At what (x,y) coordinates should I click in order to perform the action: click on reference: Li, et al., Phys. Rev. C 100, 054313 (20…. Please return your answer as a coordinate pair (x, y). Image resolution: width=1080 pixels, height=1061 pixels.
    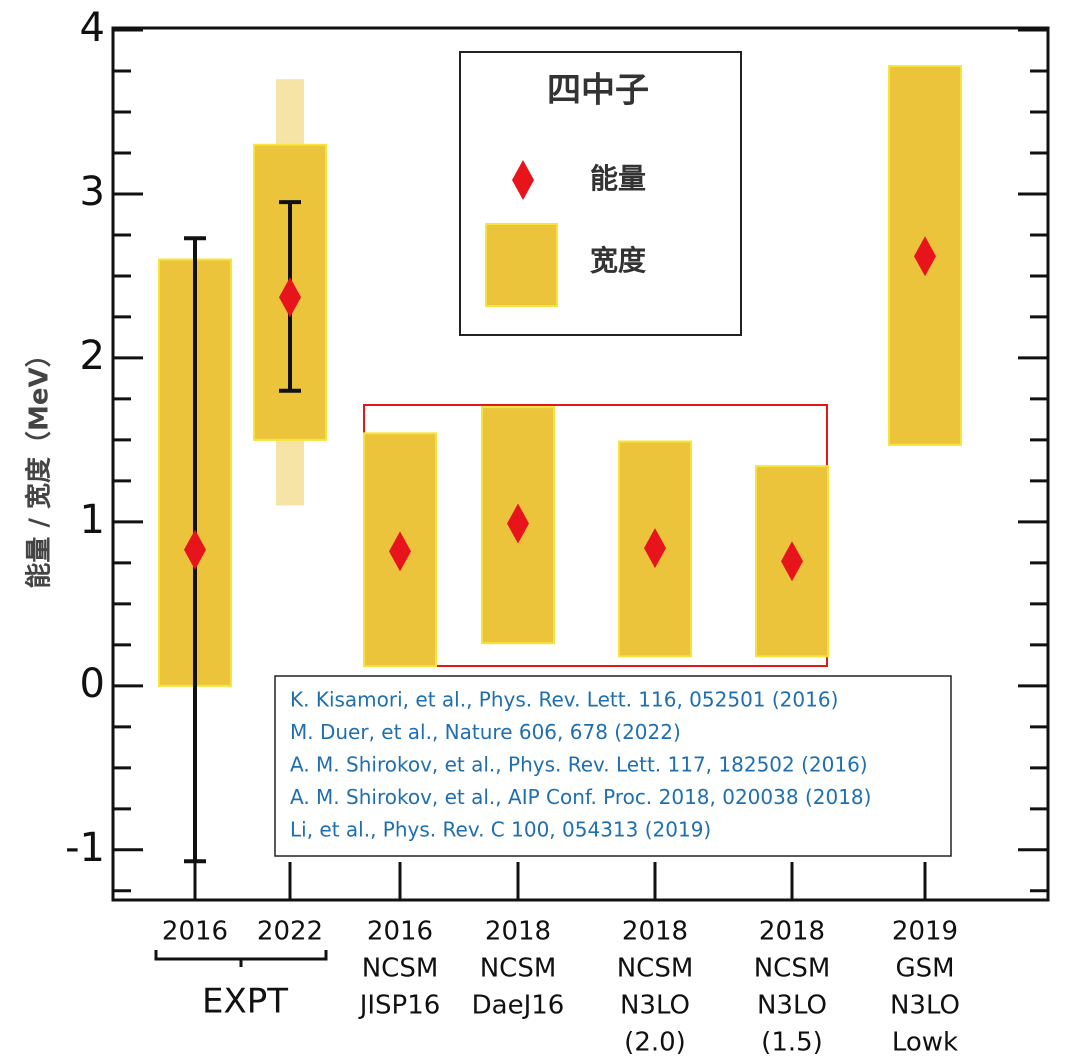
    Looking at the image, I should click on (500, 830).